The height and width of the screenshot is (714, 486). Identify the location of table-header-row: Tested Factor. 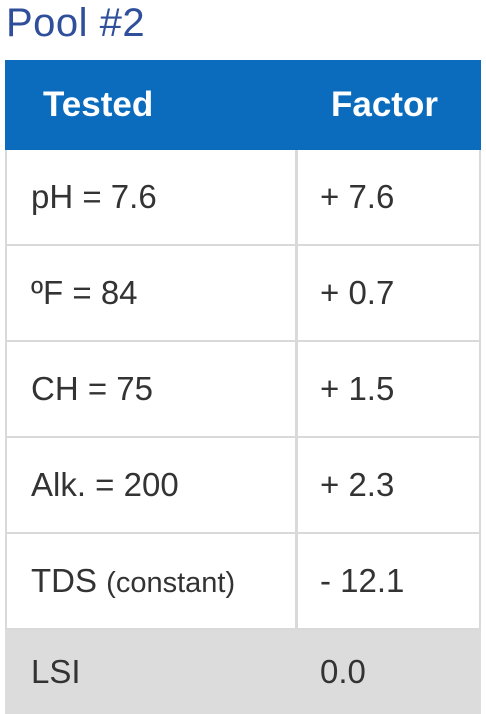
(243, 105).